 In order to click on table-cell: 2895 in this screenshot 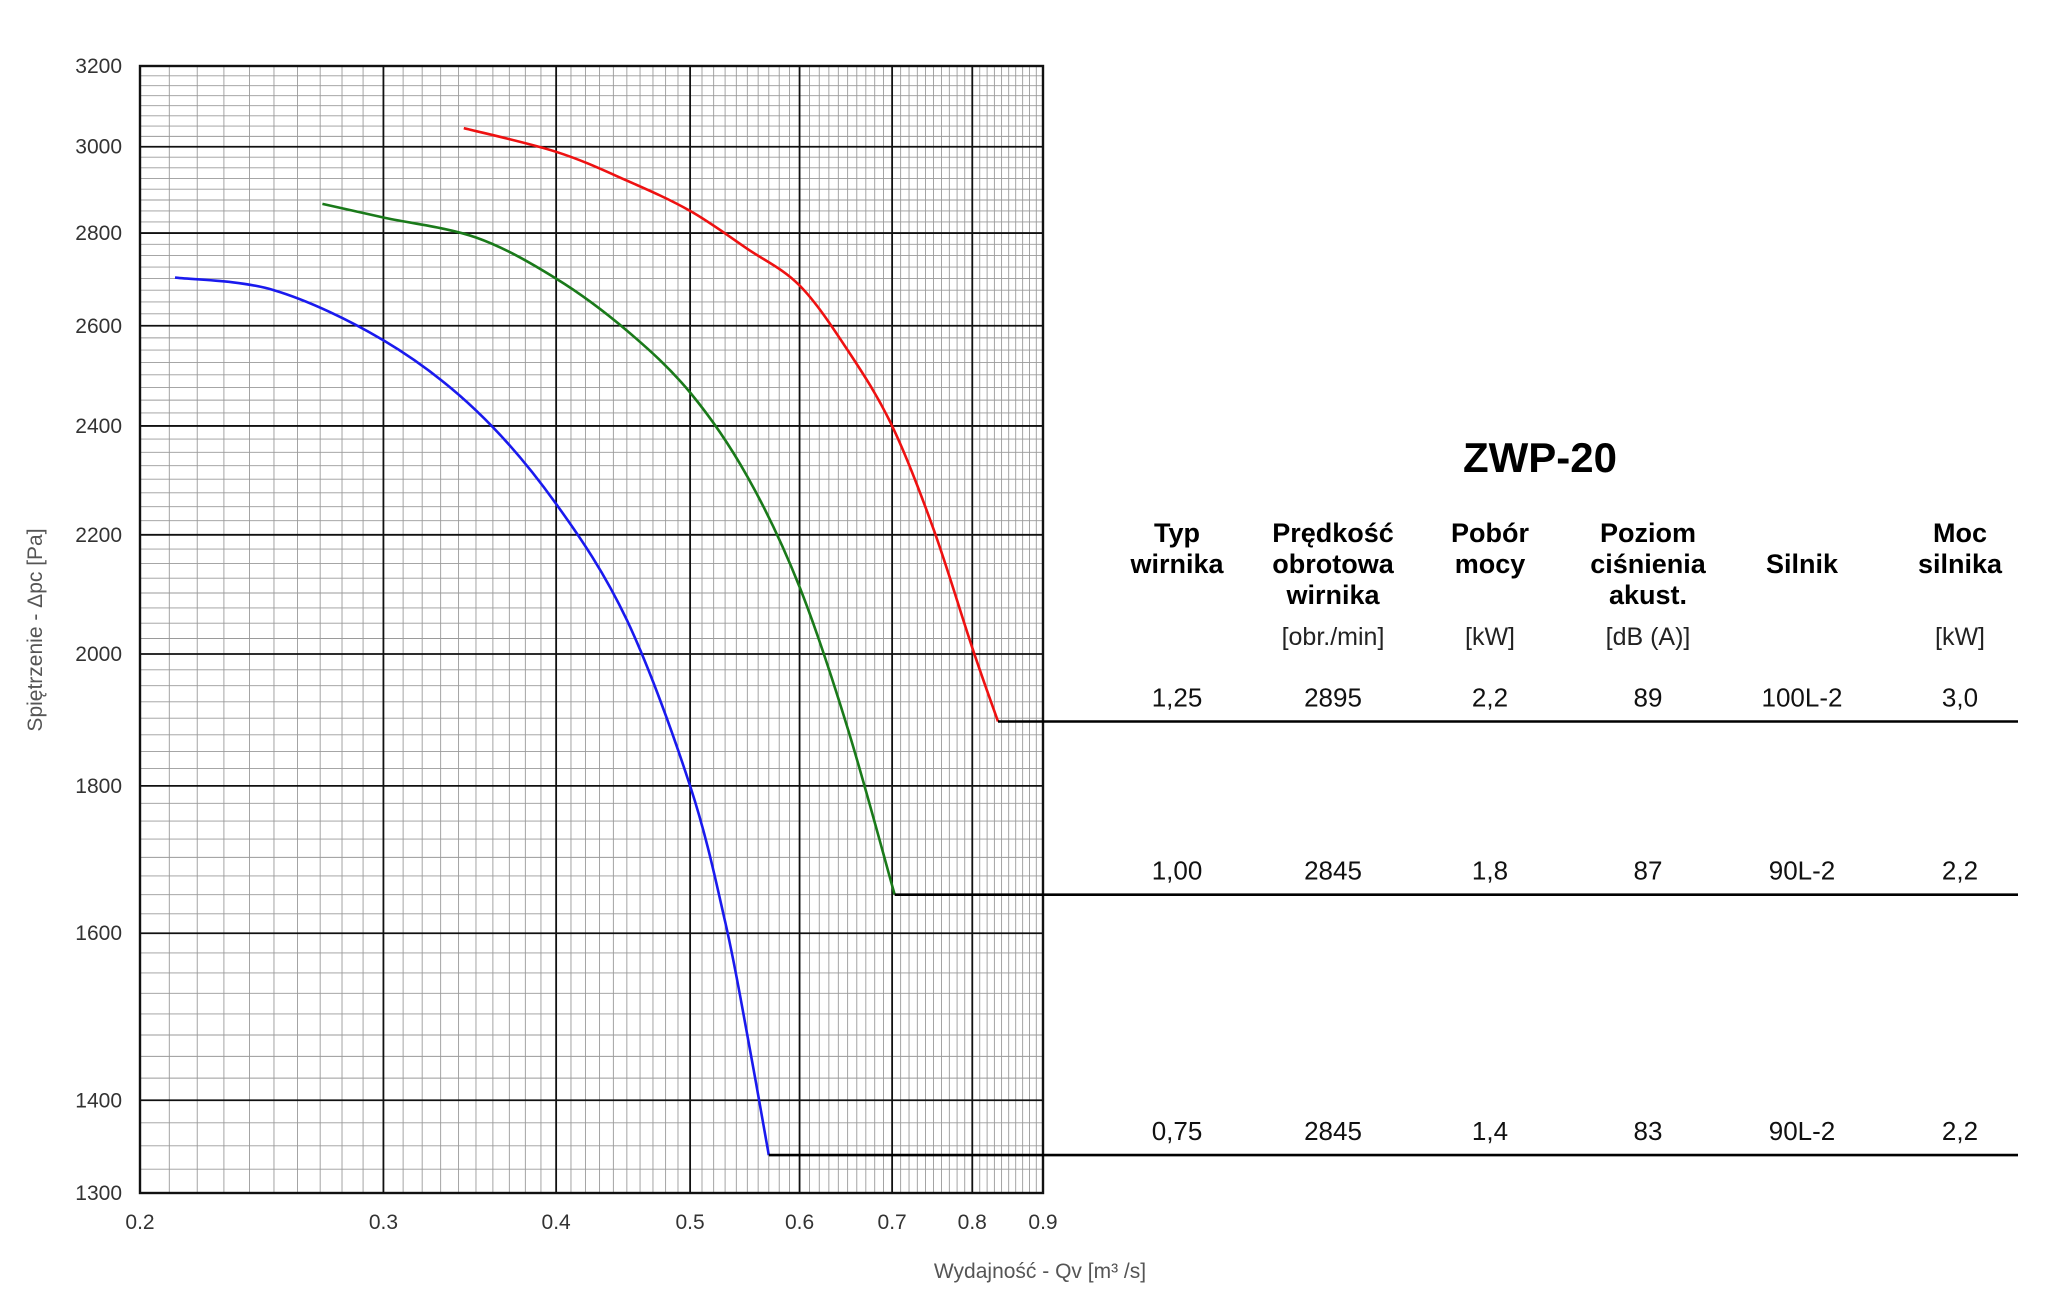, I will do `click(1333, 698)`.